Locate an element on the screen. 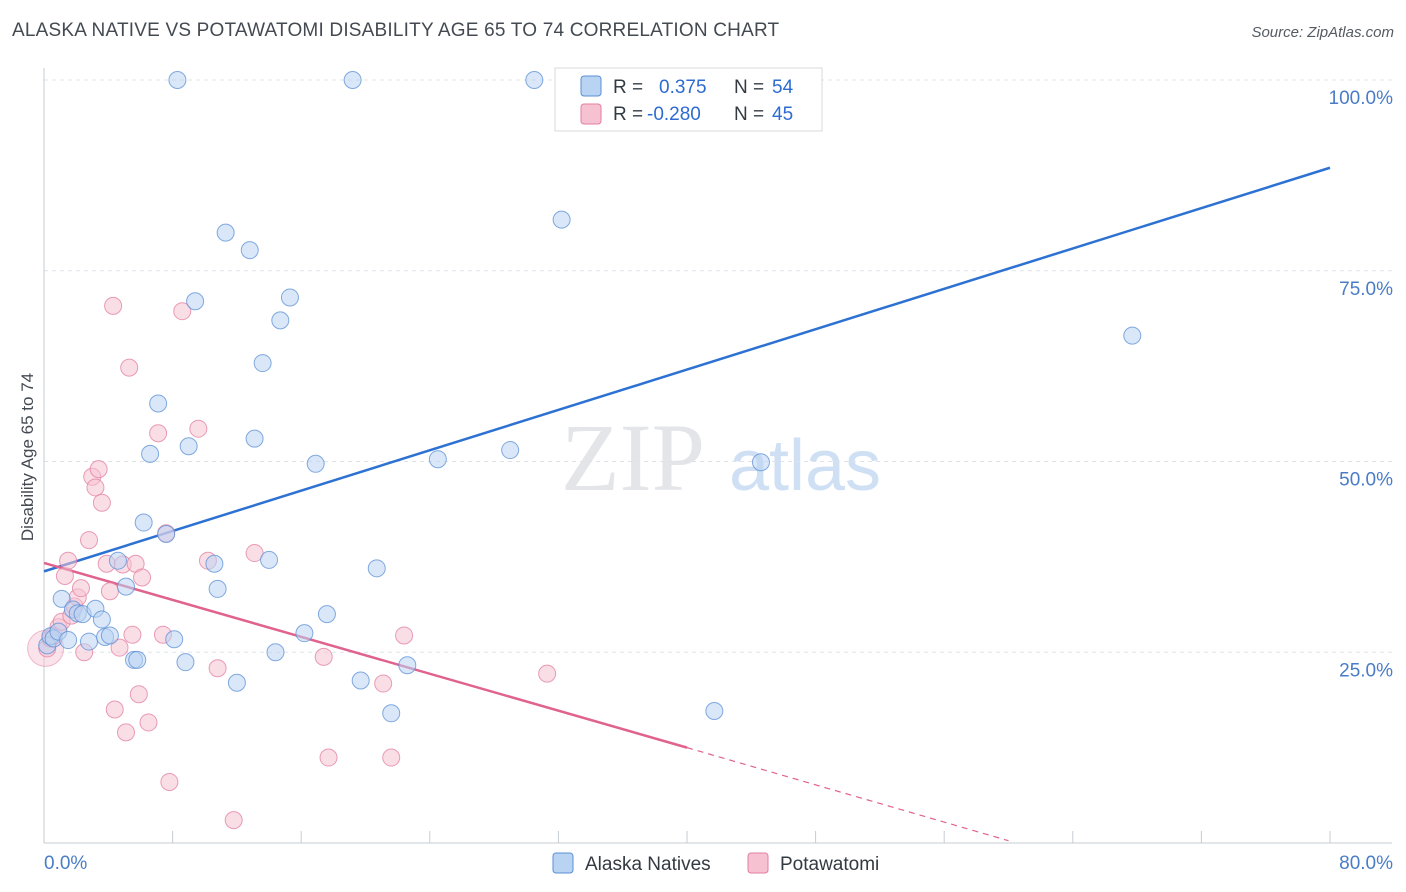 This screenshot has width=1406, height=892. y-tick-label-75: 75.0% is located at coordinates (1366, 289).